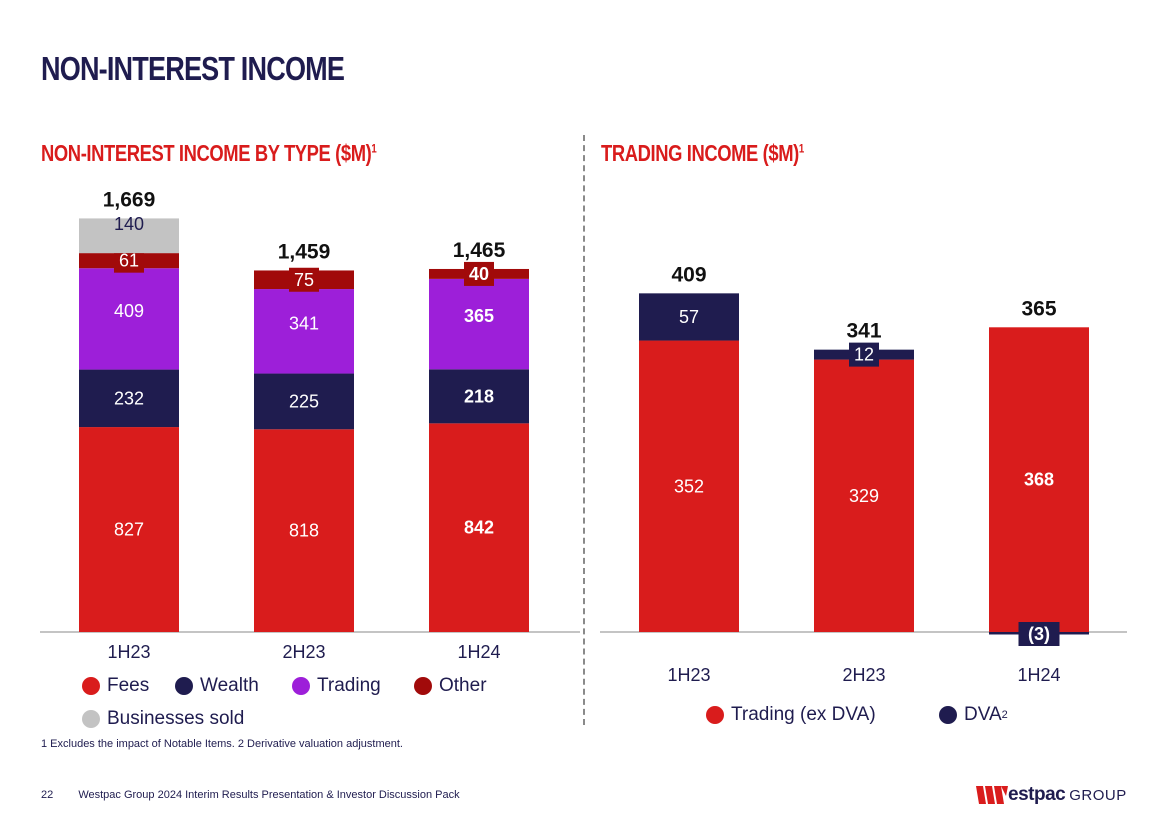  I want to click on data-label-wealth-1h23: 232, so click(129, 398).